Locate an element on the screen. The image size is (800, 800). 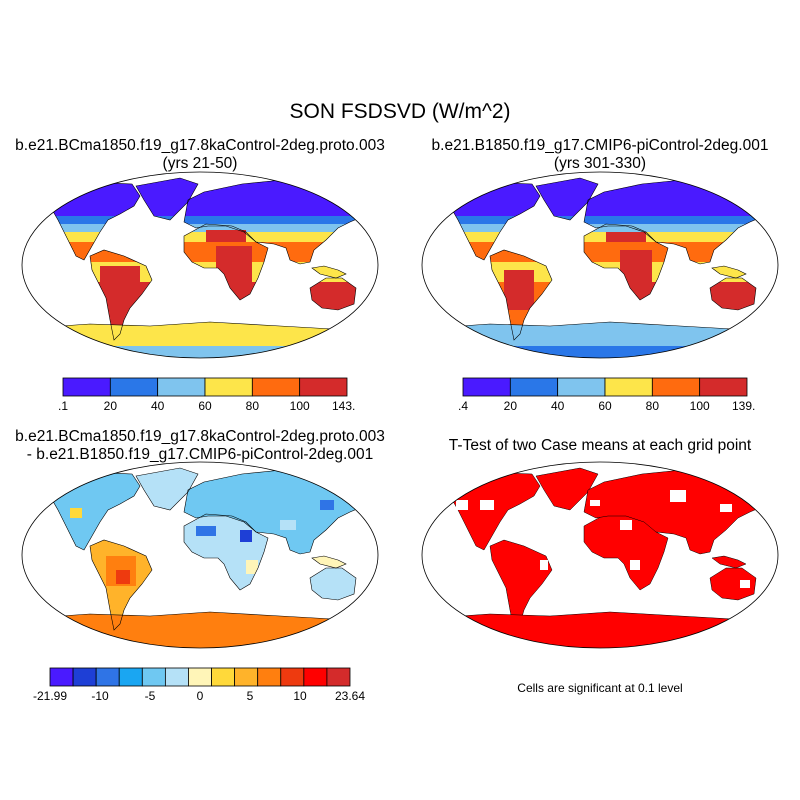
colorbar-tick-label: -21.99 is located at coordinates (50, 696).